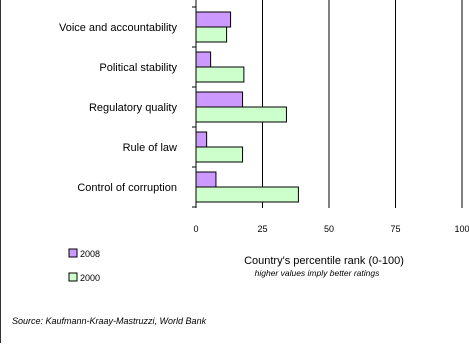 The height and width of the screenshot is (348, 469). I want to click on category-label: Political stability, so click(138, 68).